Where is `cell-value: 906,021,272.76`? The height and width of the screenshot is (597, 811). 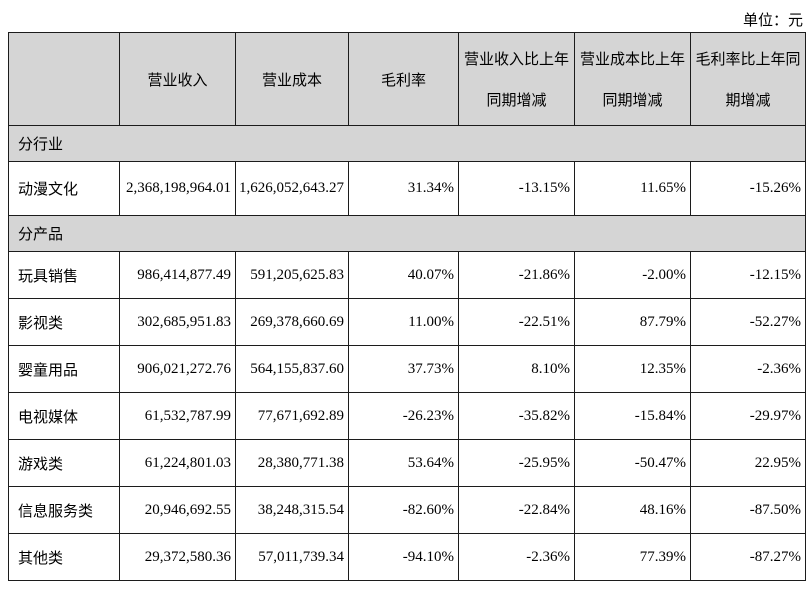 cell-value: 906,021,272.76 is located at coordinates (177, 369).